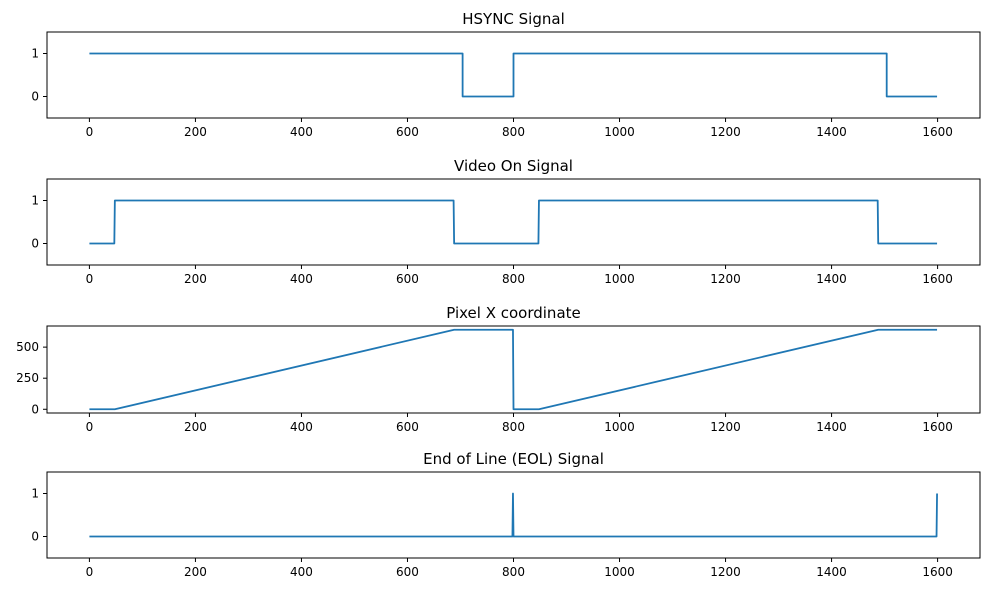  What do you see at coordinates (513, 313) in the screenshot?
I see `subplot-title: Pixel X coordinate` at bounding box center [513, 313].